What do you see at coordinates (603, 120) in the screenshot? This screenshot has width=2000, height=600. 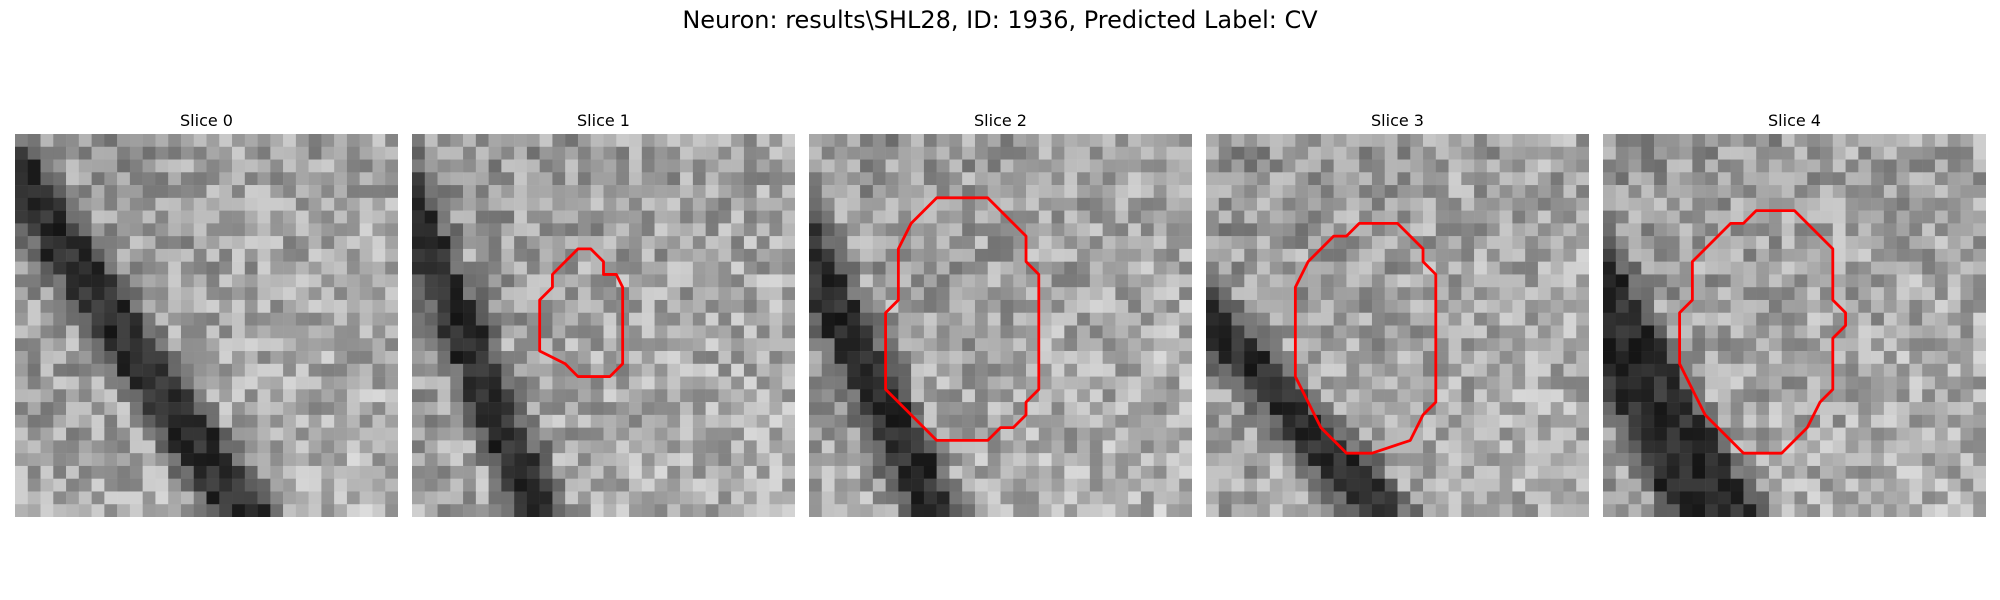 I see `slice-title: Slice 1` at bounding box center [603, 120].